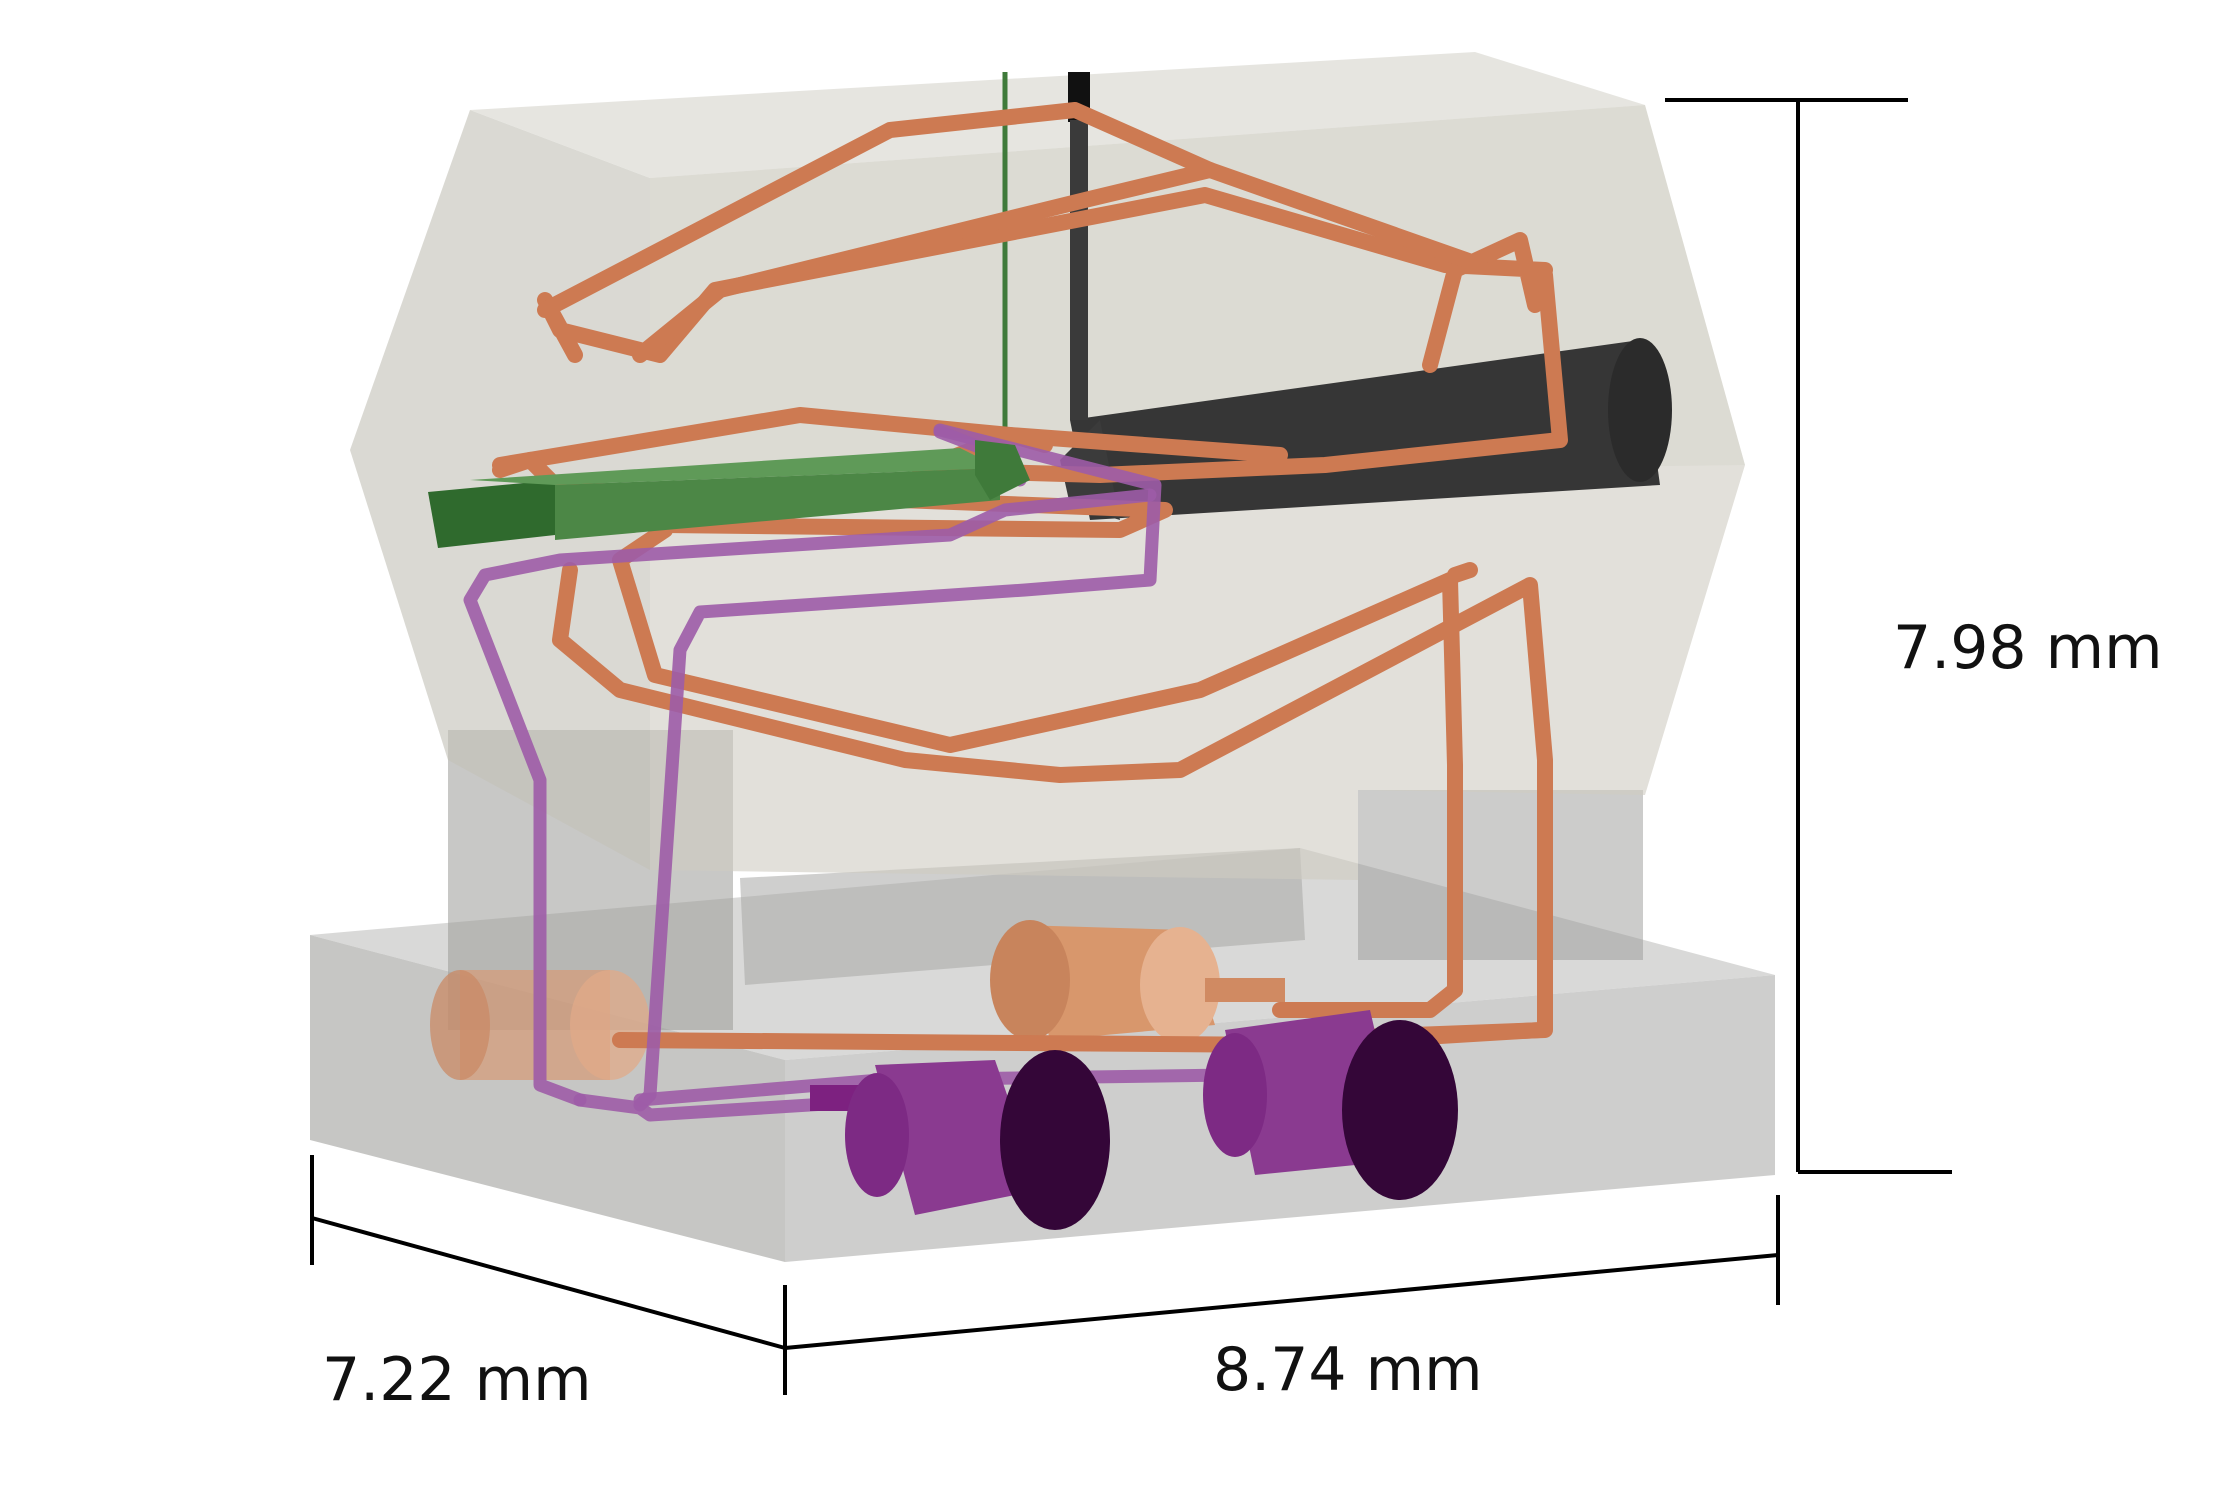 The width and height of the screenshot is (2227, 1511). Describe the element at coordinates (2028, 648) in the screenshot. I see `height-dimension-label: 7.98 mm` at that location.